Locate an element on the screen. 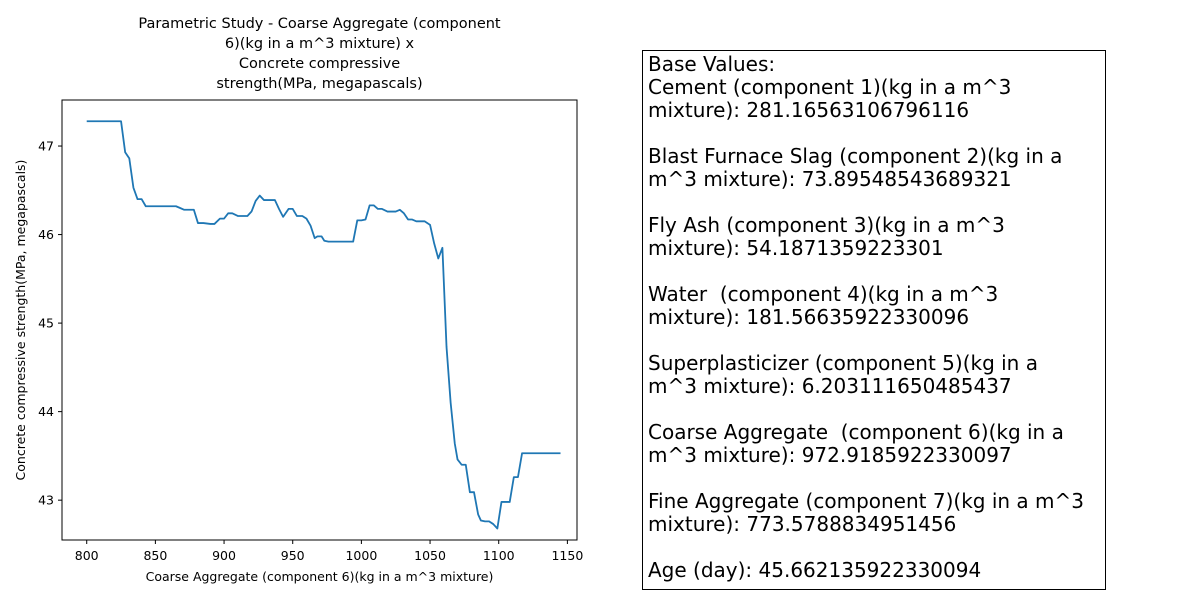 This screenshot has height=600, width=1200. chart-title-line: Concrete compressive is located at coordinates (319, 64).